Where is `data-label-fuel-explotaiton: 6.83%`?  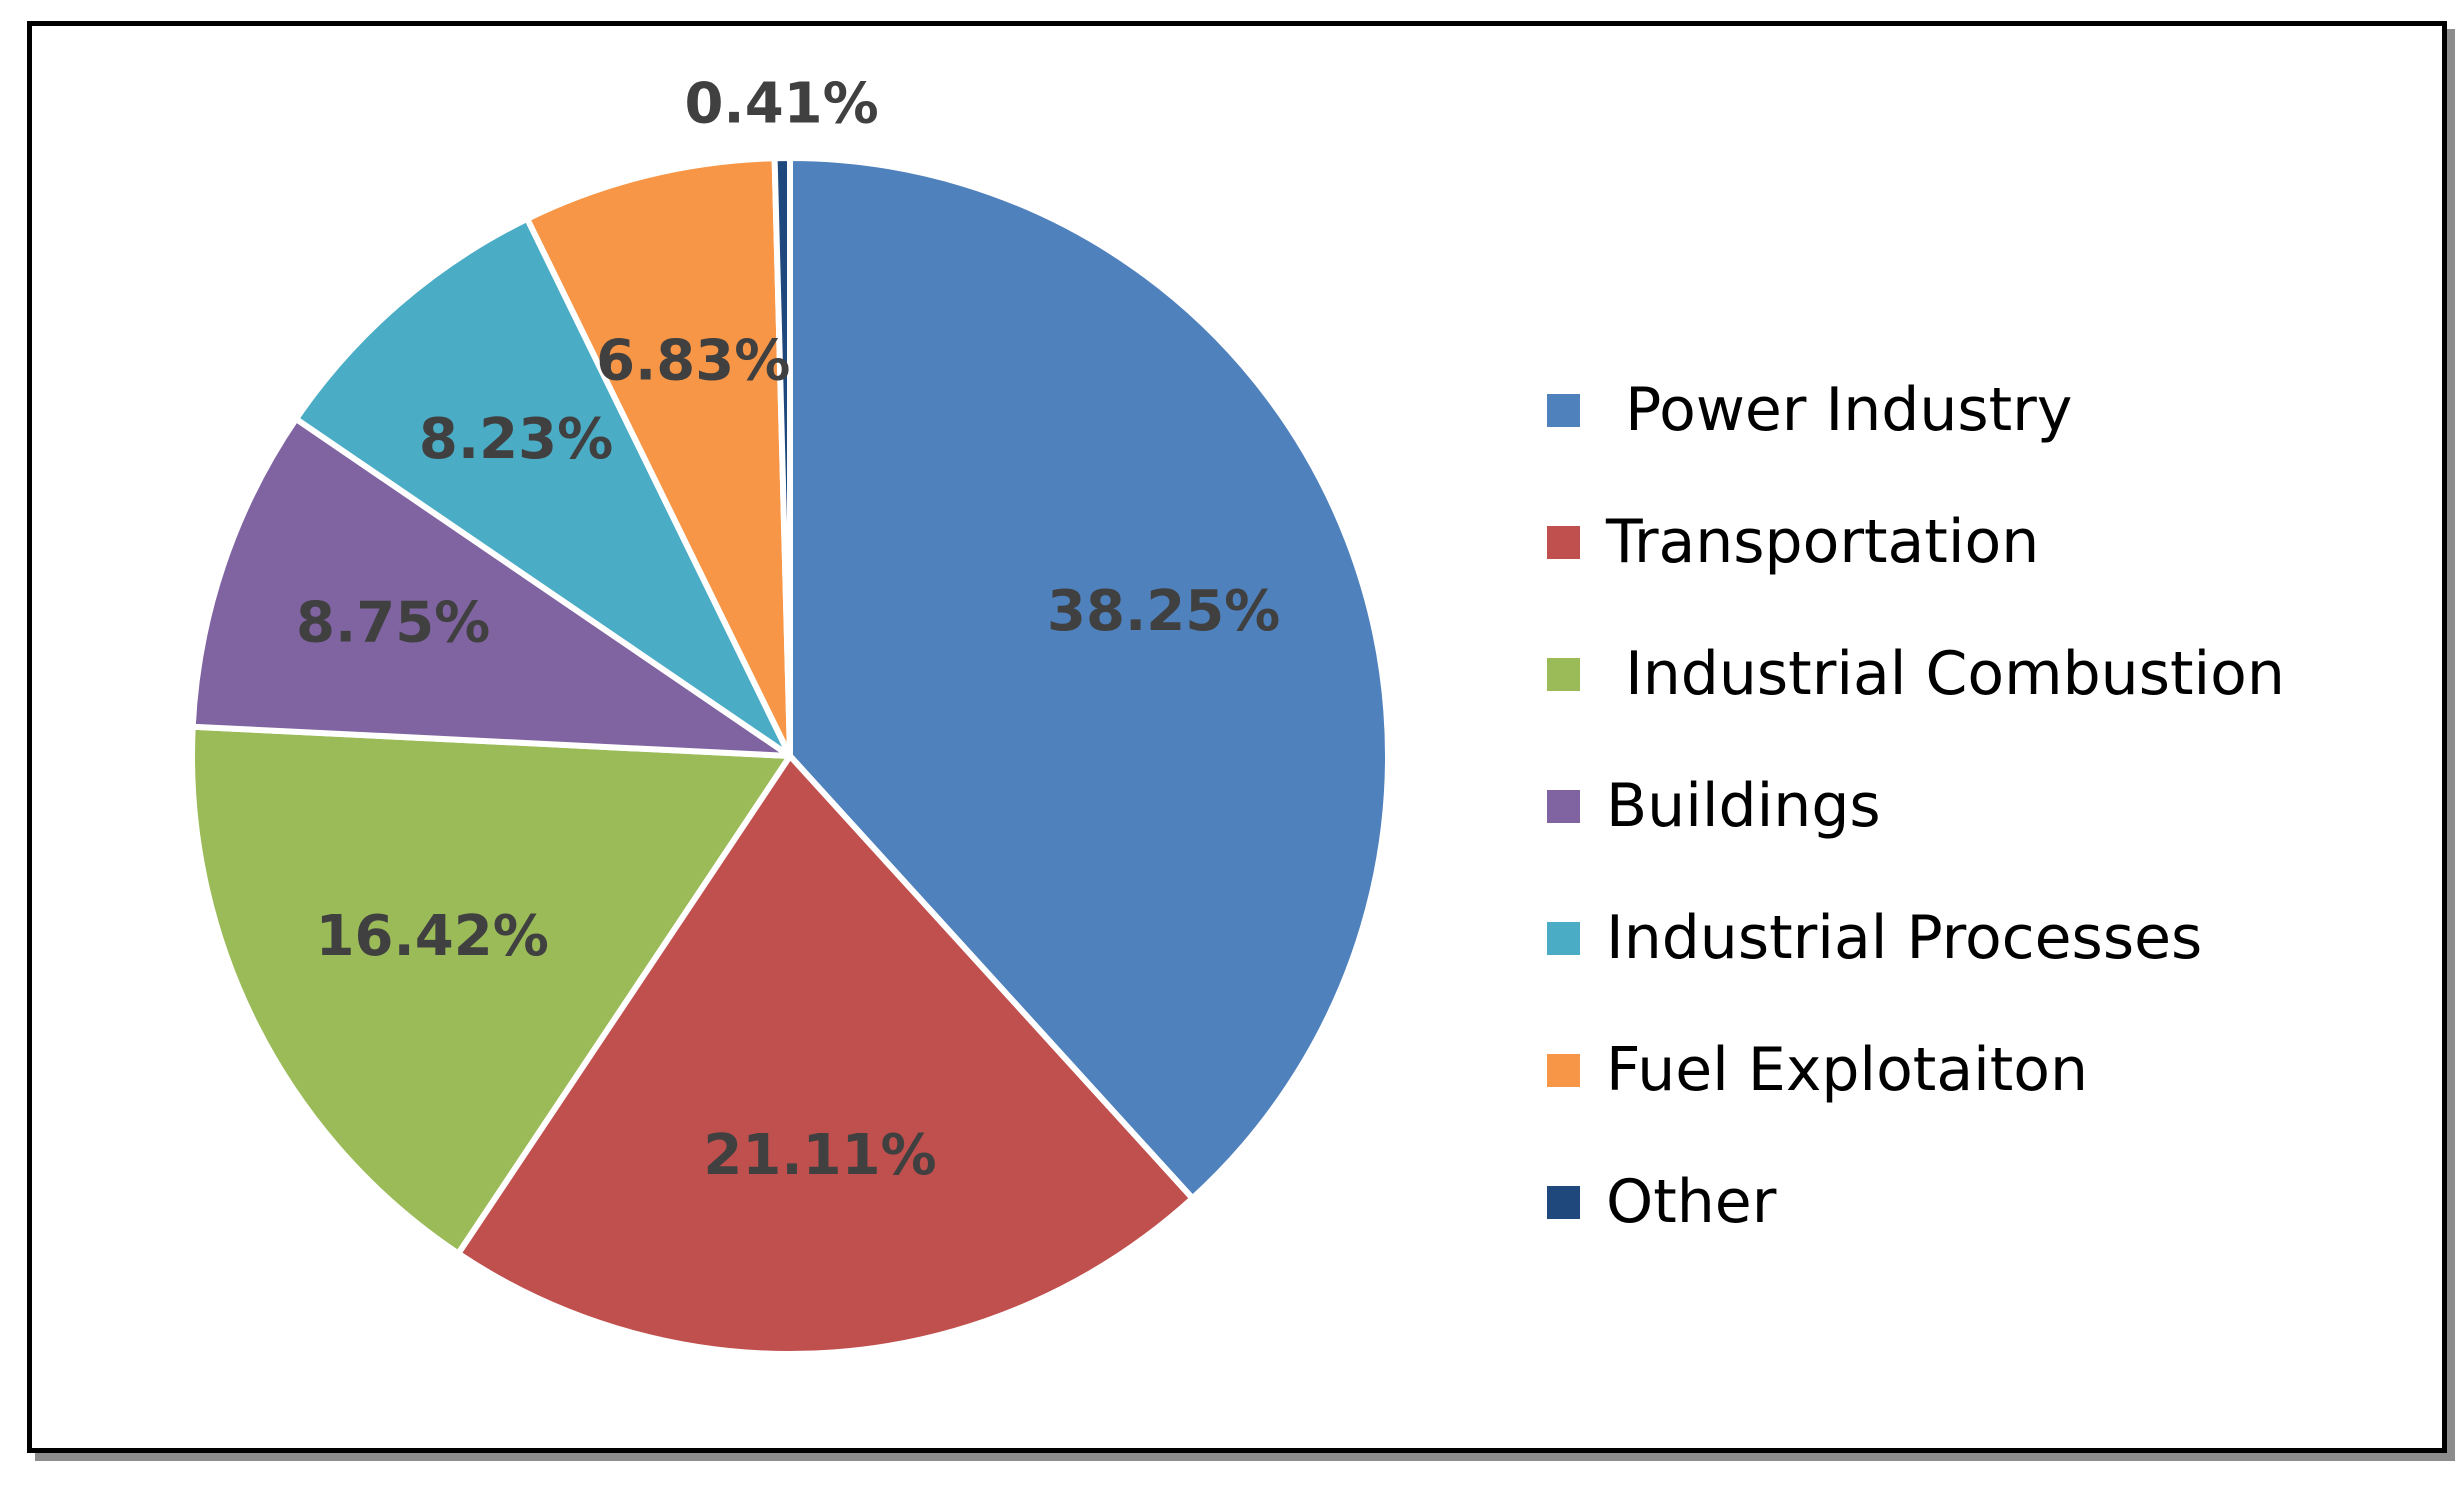 data-label-fuel-explotaiton: 6.83% is located at coordinates (693, 361).